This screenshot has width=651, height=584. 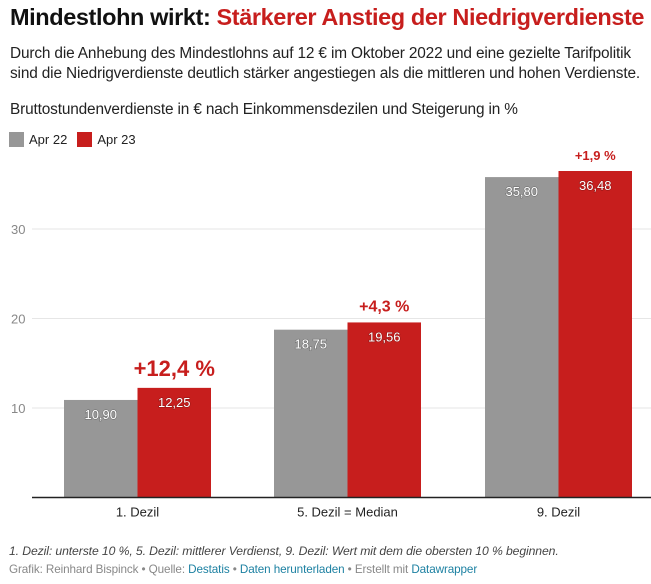 What do you see at coordinates (18, 229) in the screenshot?
I see `y-tick-label: 30` at bounding box center [18, 229].